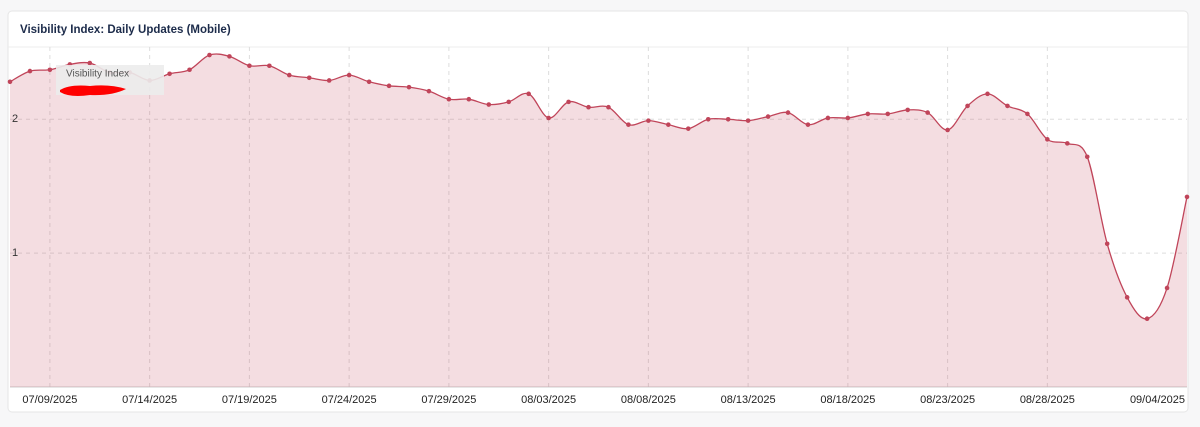 This screenshot has width=1200, height=427. I want to click on x-tick-label: 08/28/2025, so click(1047, 400).